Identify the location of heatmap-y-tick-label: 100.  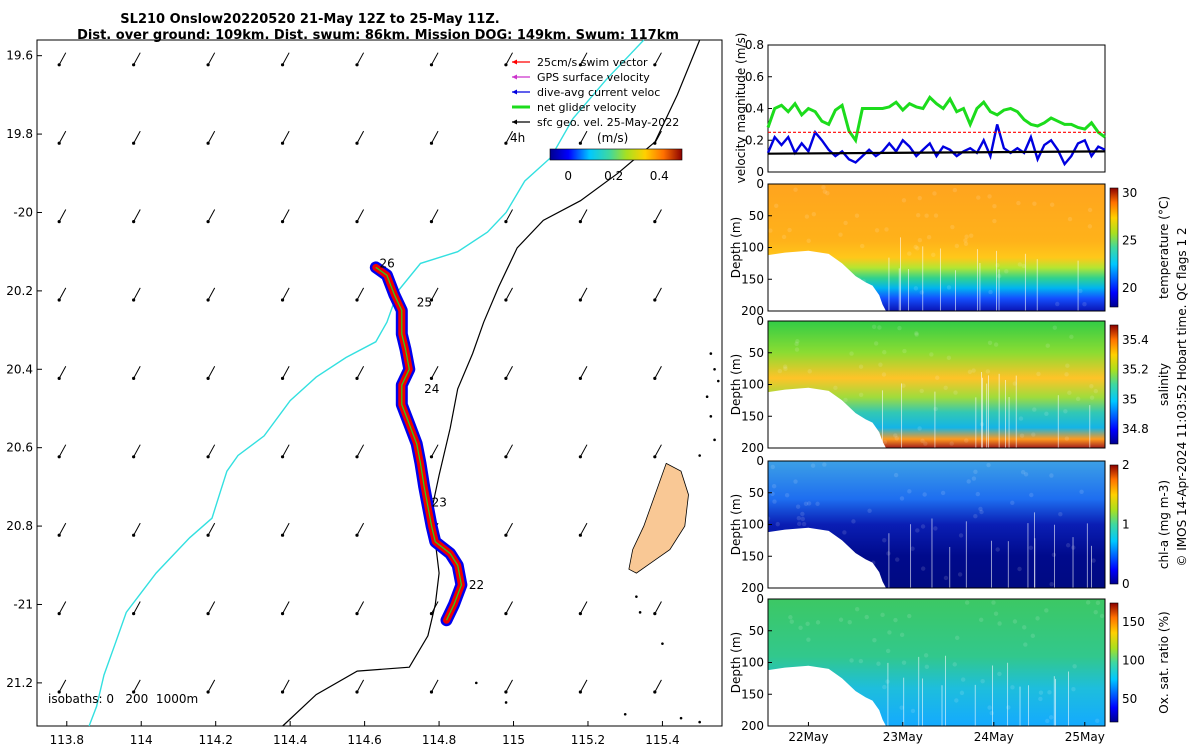
(752, 248).